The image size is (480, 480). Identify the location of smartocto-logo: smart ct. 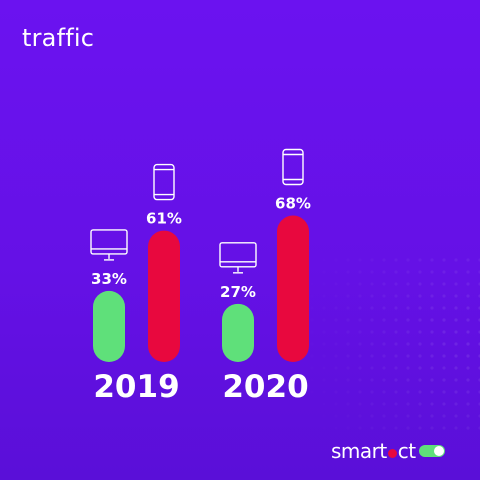
(388, 451).